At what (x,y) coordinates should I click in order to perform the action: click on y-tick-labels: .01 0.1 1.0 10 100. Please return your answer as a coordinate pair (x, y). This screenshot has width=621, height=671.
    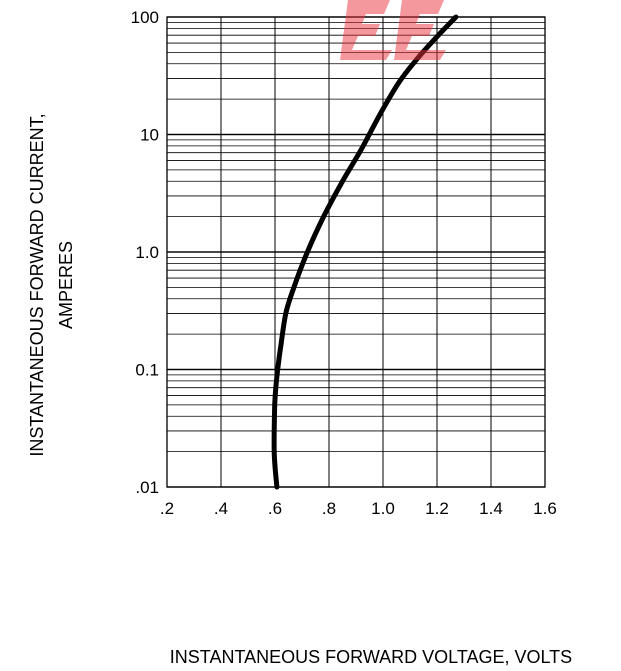
    Looking at the image, I should click on (145, 252).